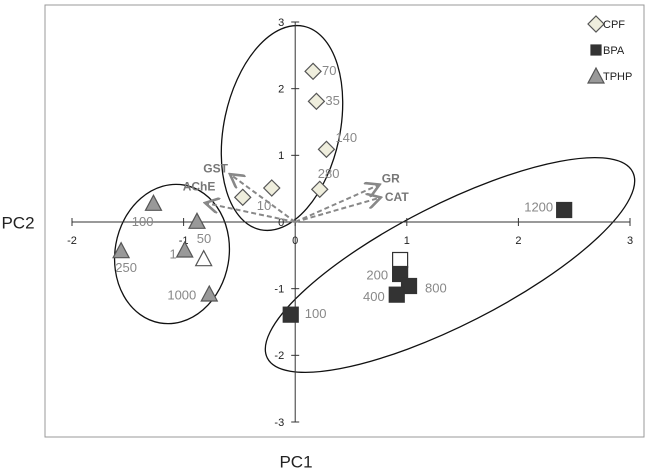 The width and height of the screenshot is (650, 473). What do you see at coordinates (279, 290) in the screenshot?
I see `y-tick-label: -1` at bounding box center [279, 290].